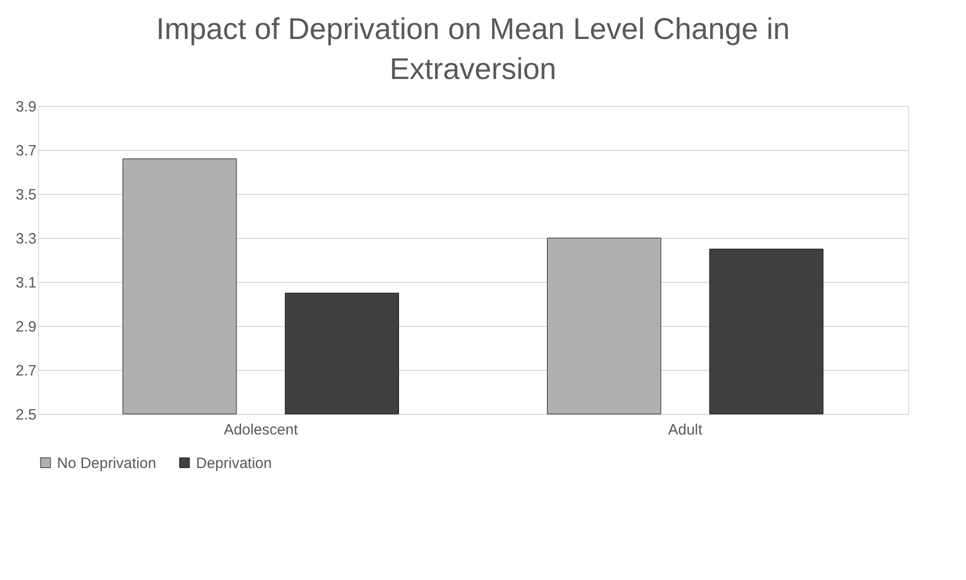 The width and height of the screenshot is (966, 580). Describe the element at coordinates (106, 463) in the screenshot. I see `legend-label: No Deprivation` at that location.